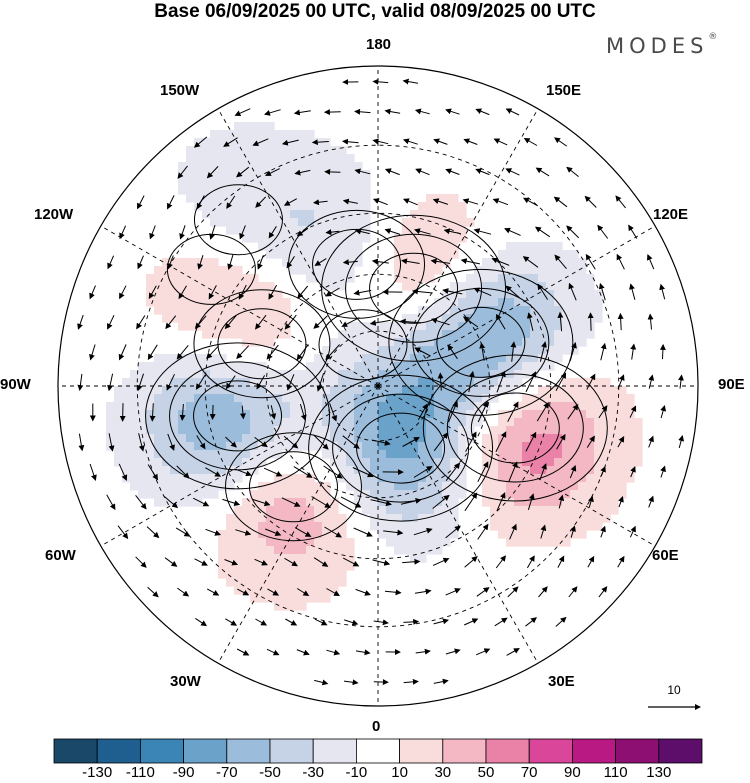  I want to click on colorbar-swatch, so click(291, 751).